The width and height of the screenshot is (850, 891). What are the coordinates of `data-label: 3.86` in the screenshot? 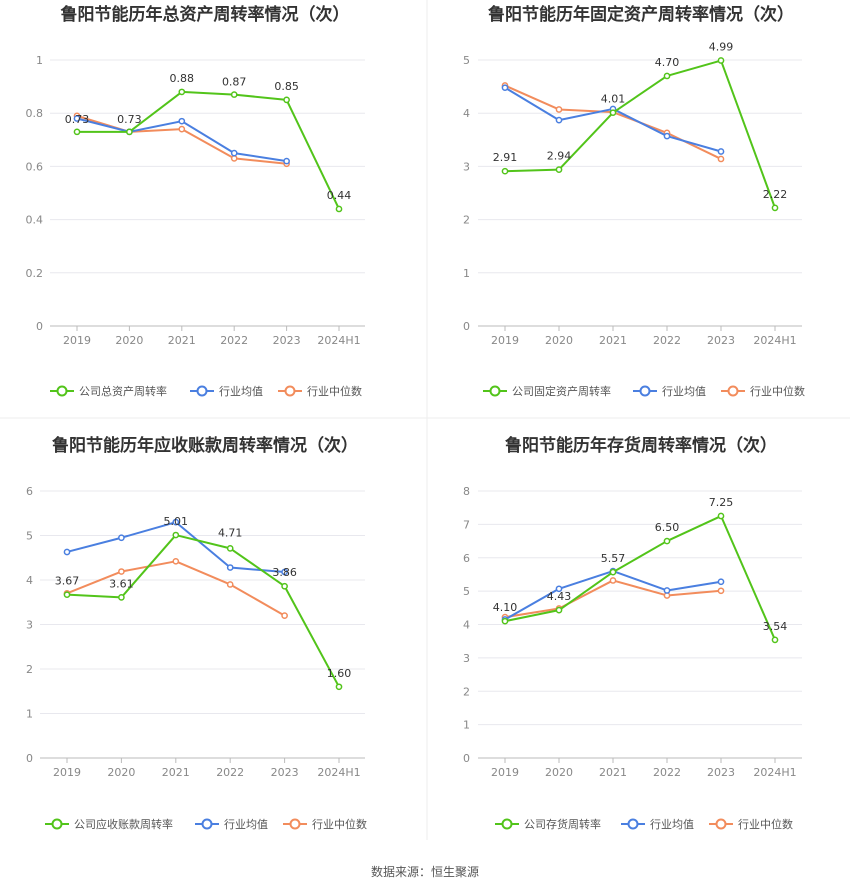 It's located at (284, 572).